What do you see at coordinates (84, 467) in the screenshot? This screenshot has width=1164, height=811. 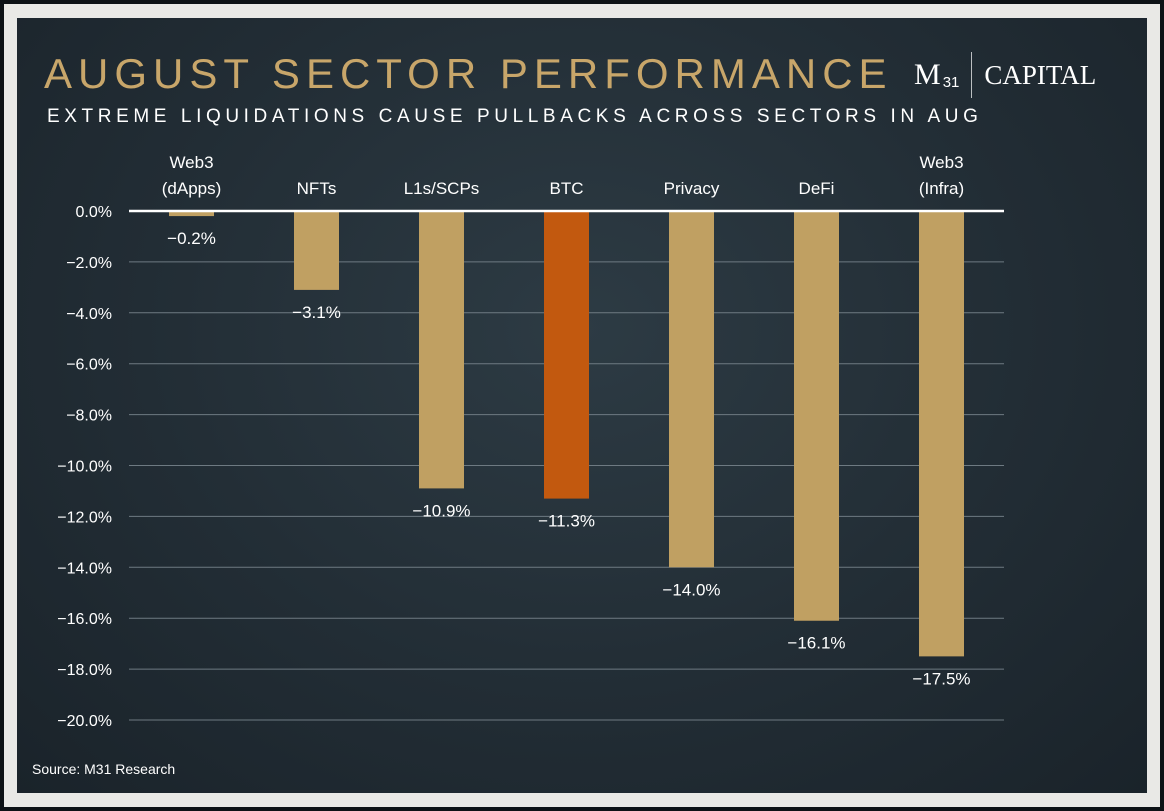 I see `y-tick-label: −10.0%` at bounding box center [84, 467].